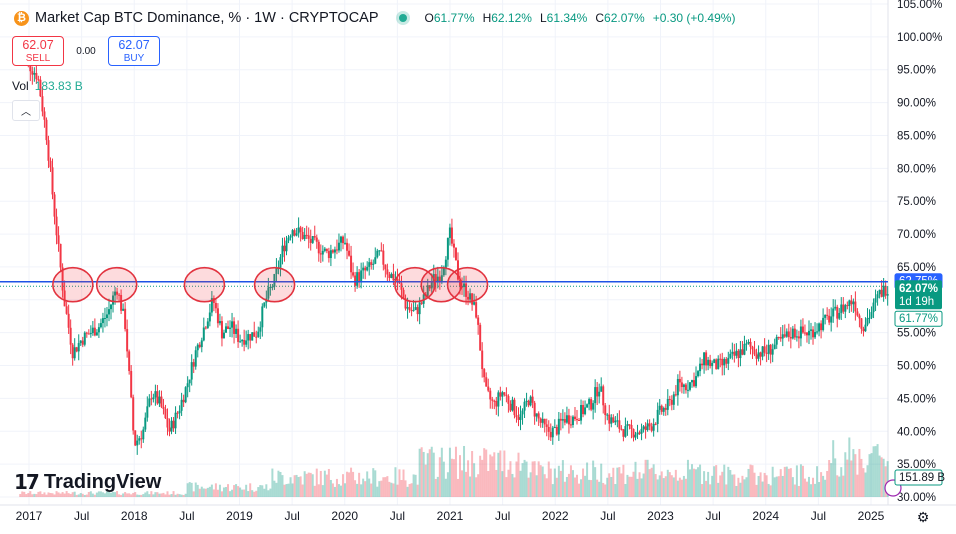 Image resolution: width=956 pixels, height=534 pixels. What do you see at coordinates (916, 104) in the screenshot?
I see `y-tick-label: 90.00%` at bounding box center [916, 104].